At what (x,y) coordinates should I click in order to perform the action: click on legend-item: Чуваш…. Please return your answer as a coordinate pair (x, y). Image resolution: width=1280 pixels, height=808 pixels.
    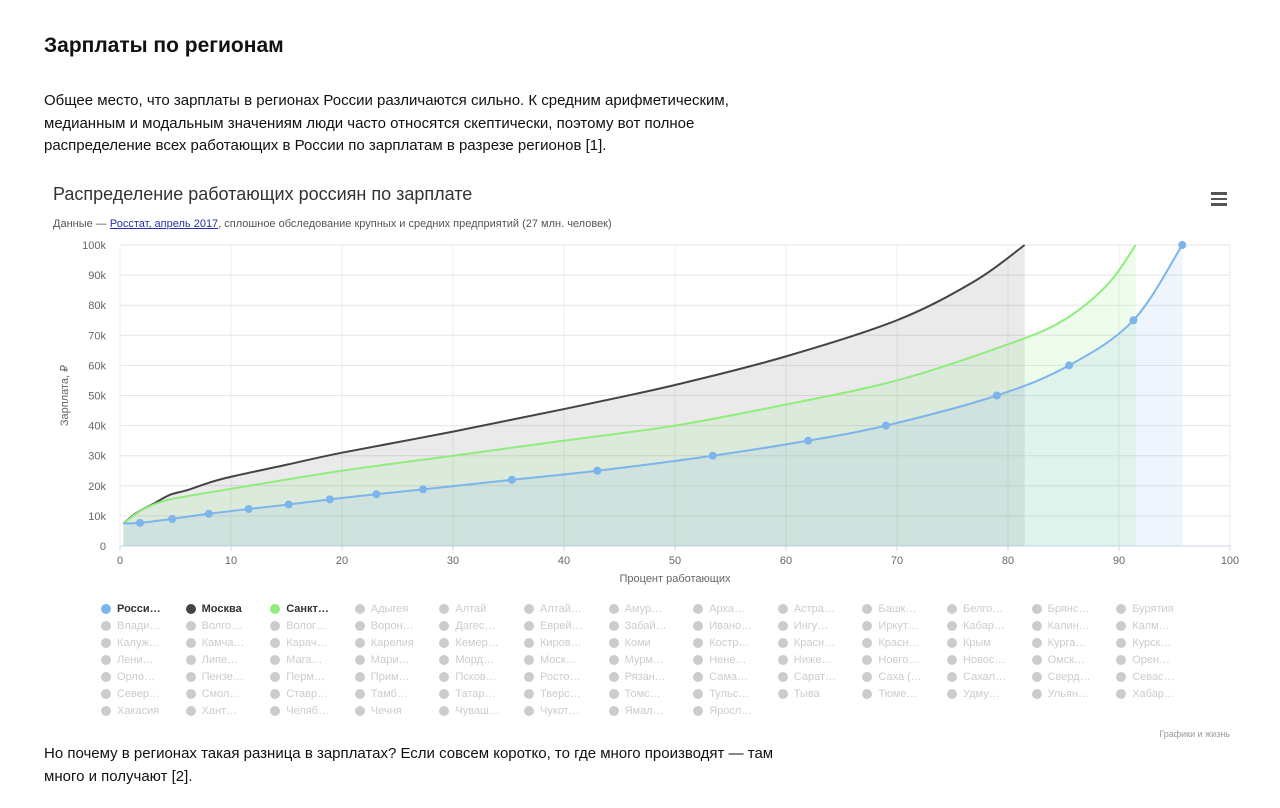
    Looking at the image, I should click on (469, 711).